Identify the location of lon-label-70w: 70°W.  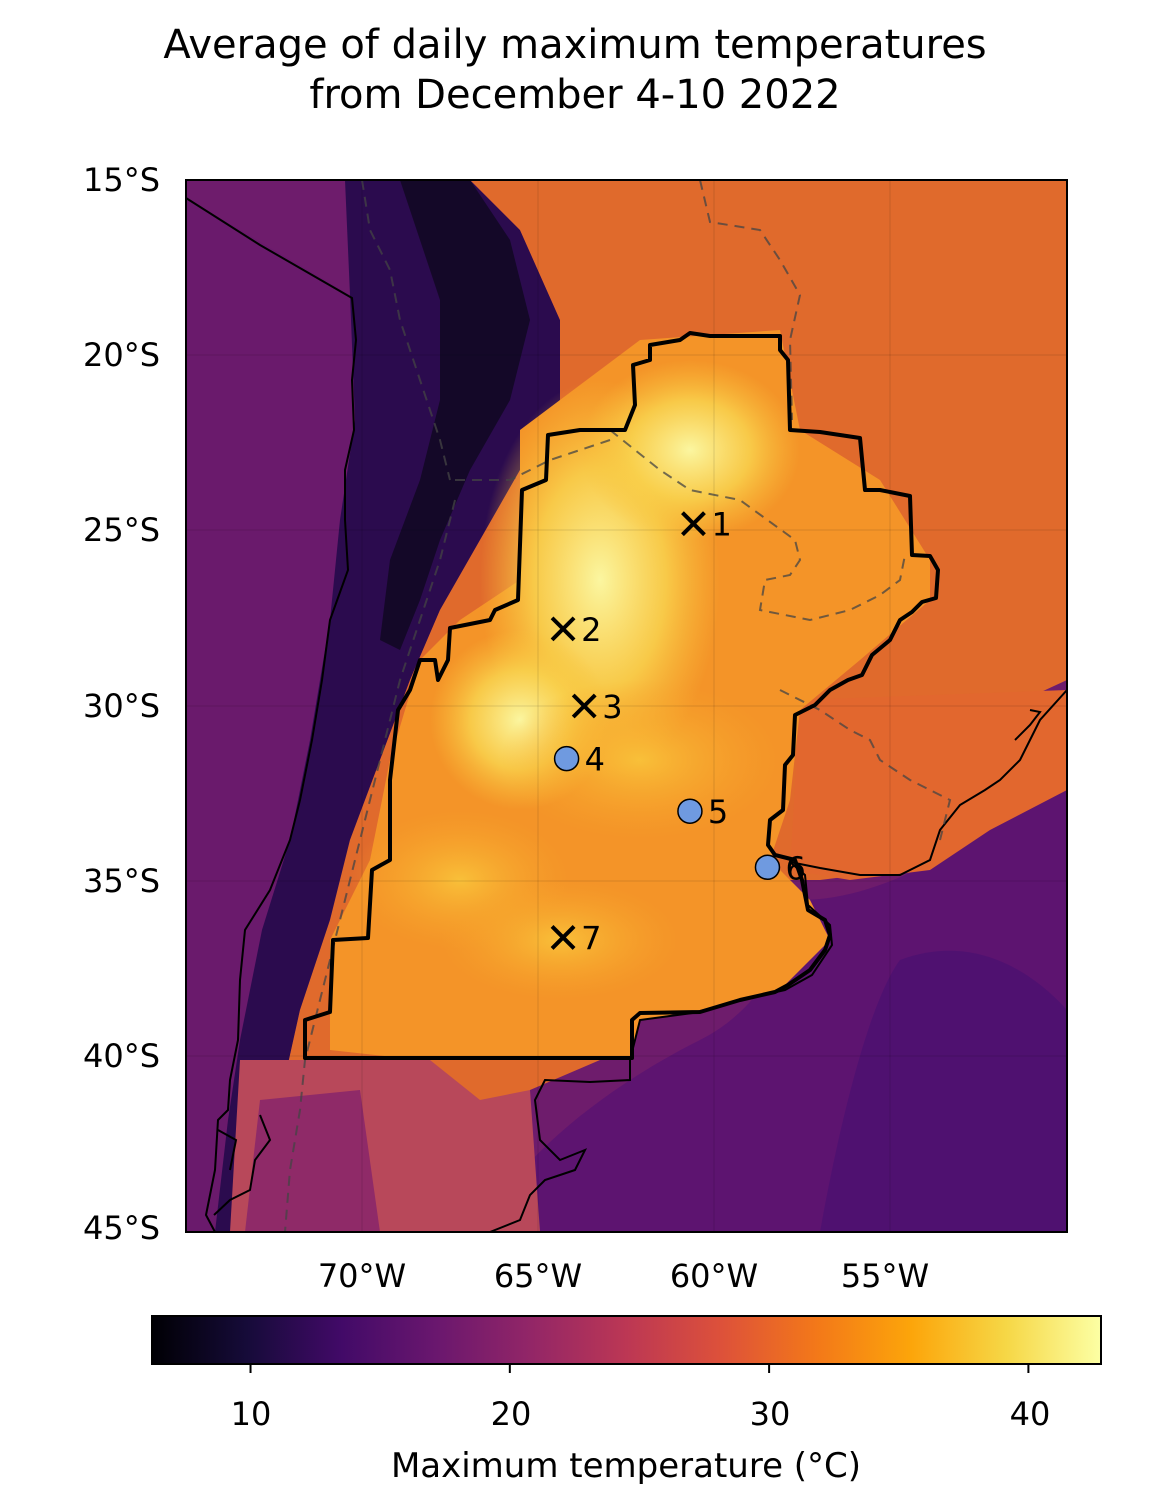
(362, 1276).